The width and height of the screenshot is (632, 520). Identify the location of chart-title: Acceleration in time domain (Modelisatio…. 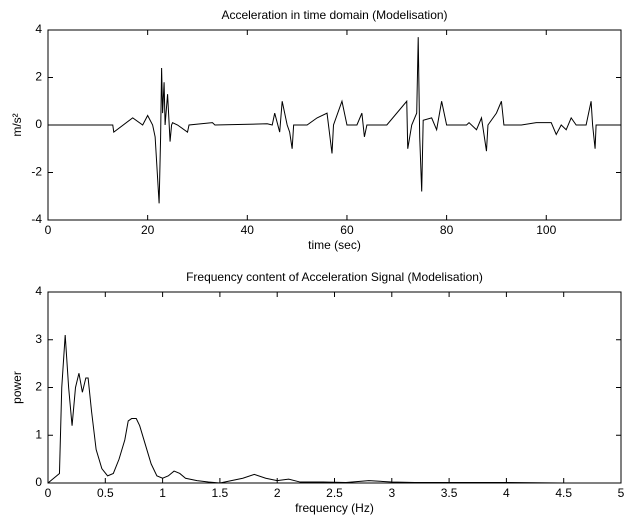
(334, 15).